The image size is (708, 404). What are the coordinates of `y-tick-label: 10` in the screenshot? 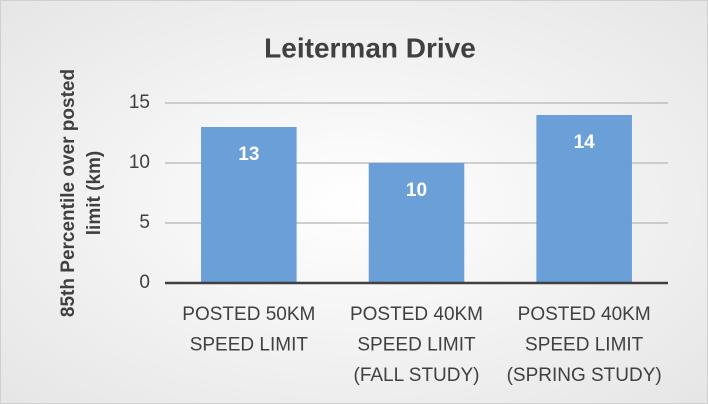 It's located at (139, 162).